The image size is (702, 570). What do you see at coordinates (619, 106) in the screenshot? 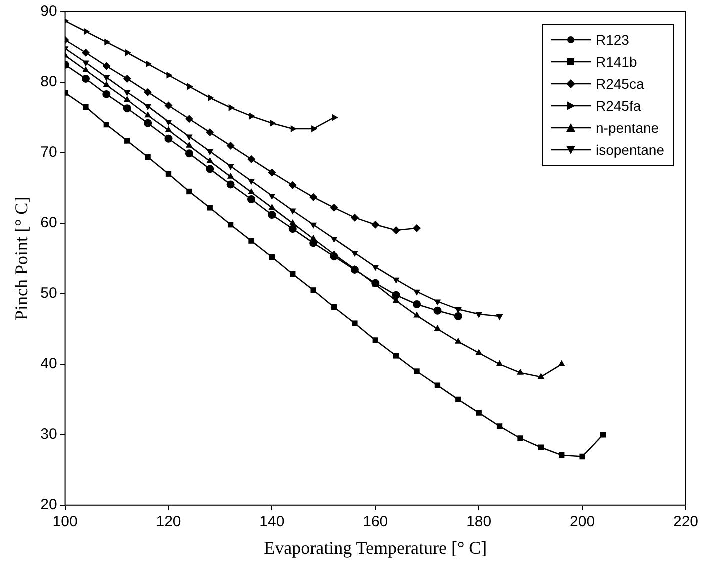
I see `legend-label: R245fa` at bounding box center [619, 106].